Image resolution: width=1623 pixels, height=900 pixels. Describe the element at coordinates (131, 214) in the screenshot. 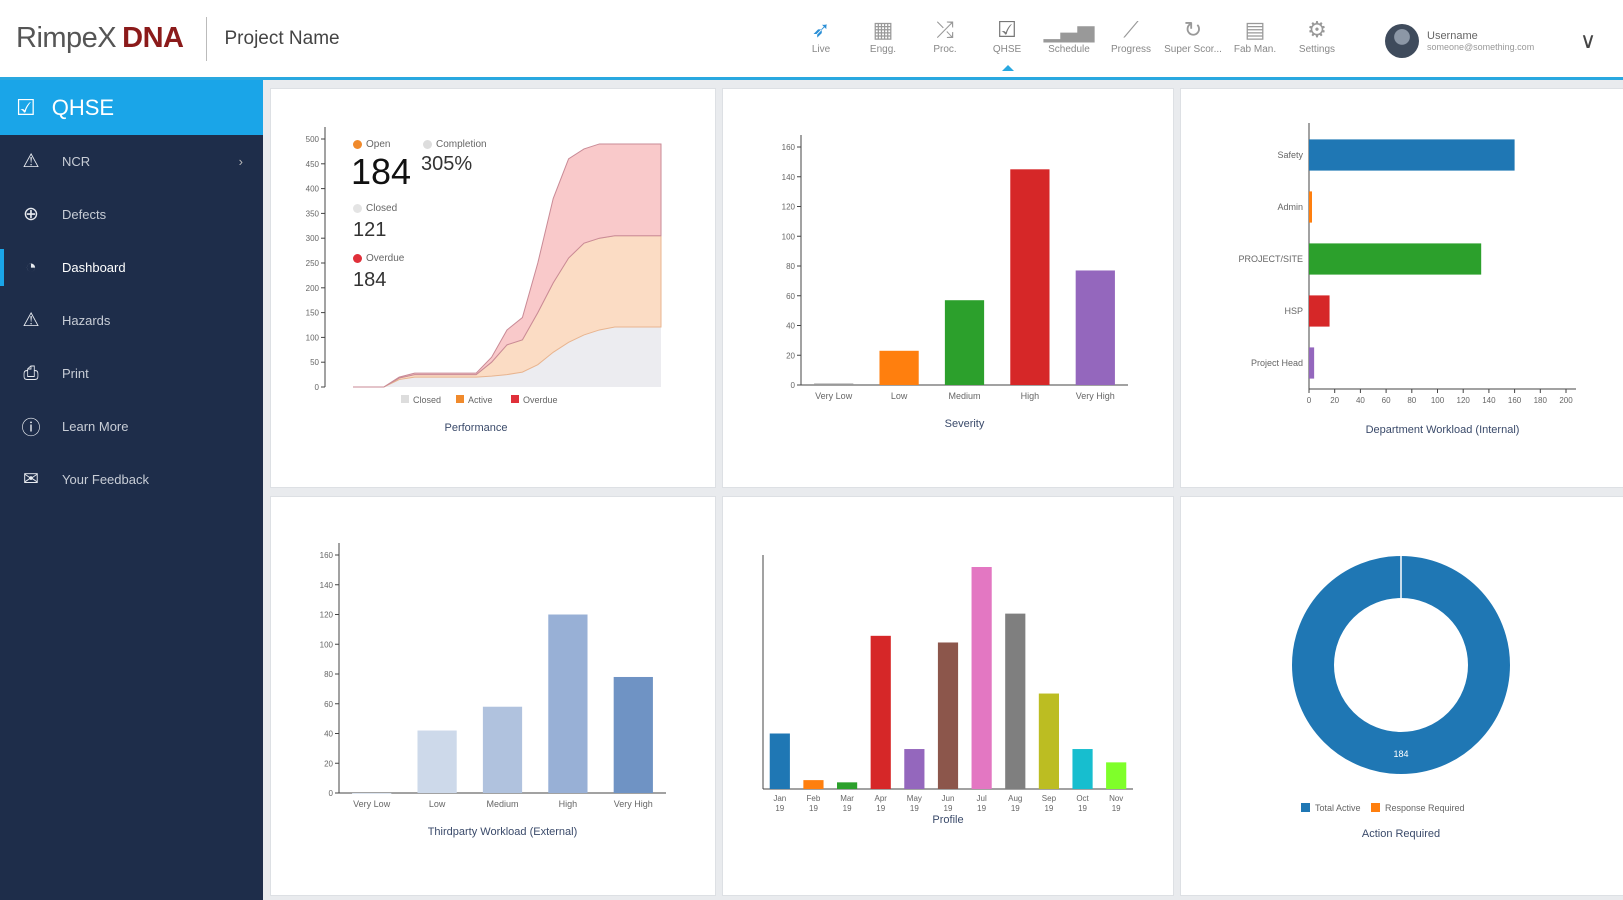

I see `sidebar-item-defects: ⊕ Defects` at that location.